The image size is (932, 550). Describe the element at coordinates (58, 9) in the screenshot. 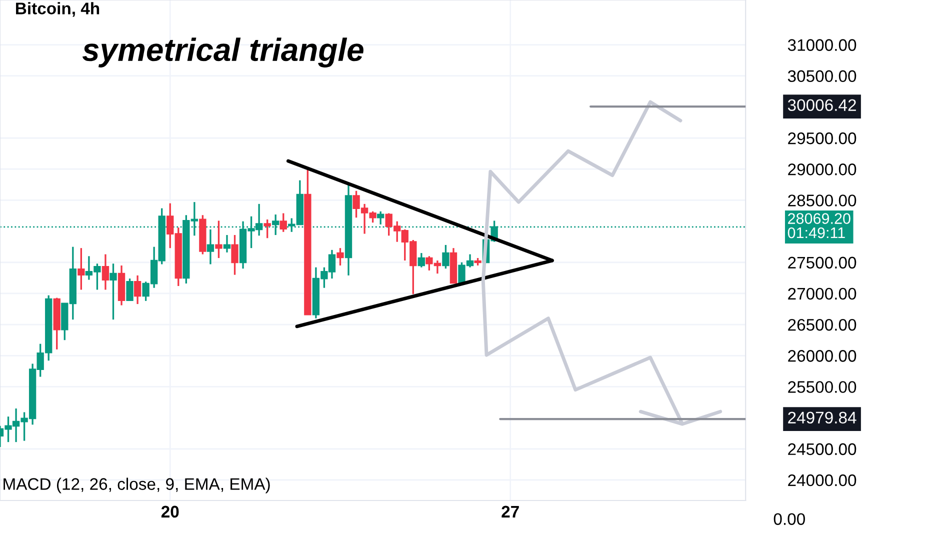

I see `chart-title: Bitcoin, 4h` at that location.